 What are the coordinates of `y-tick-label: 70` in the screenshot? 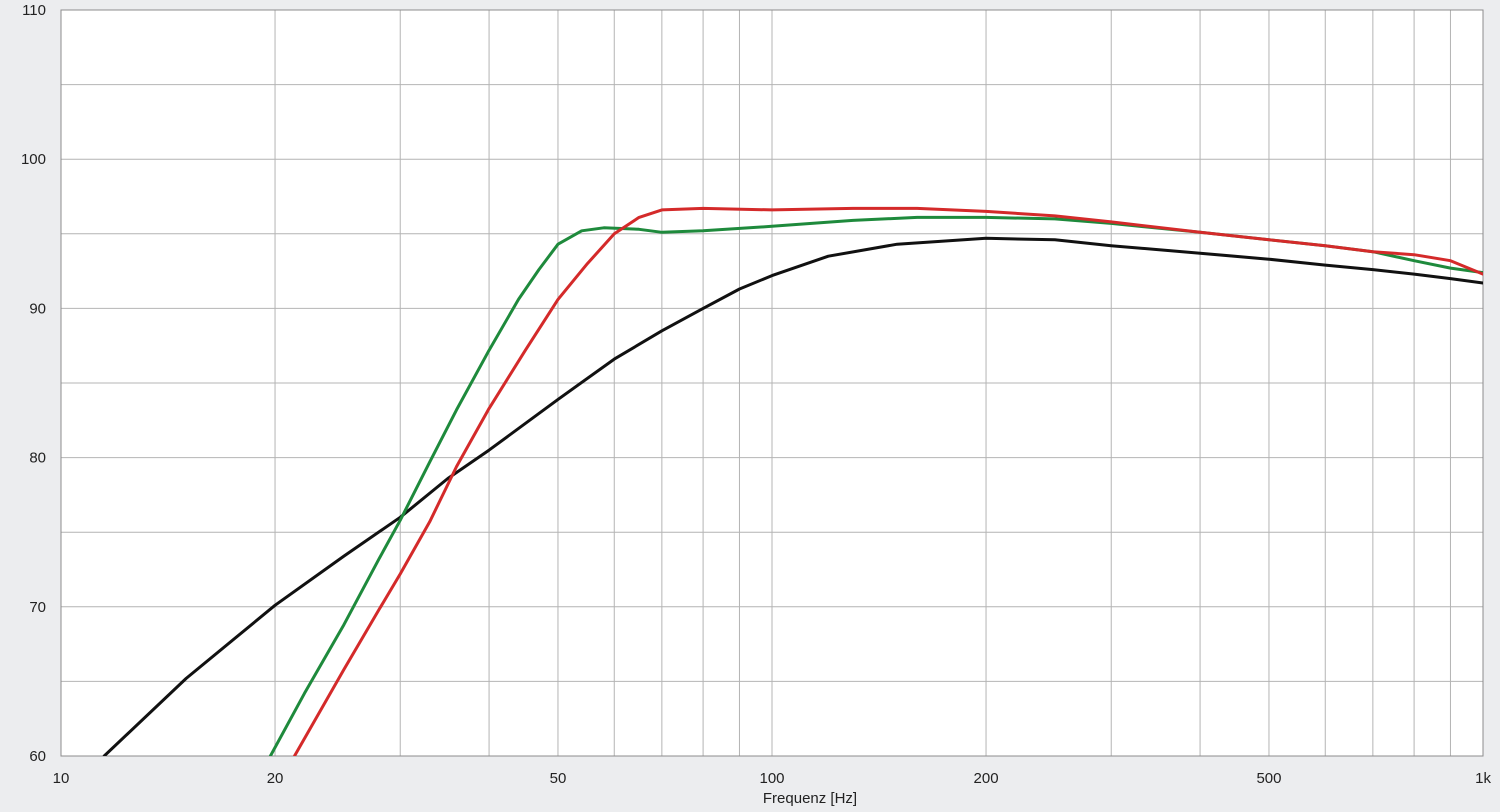 It's located at (37, 607).